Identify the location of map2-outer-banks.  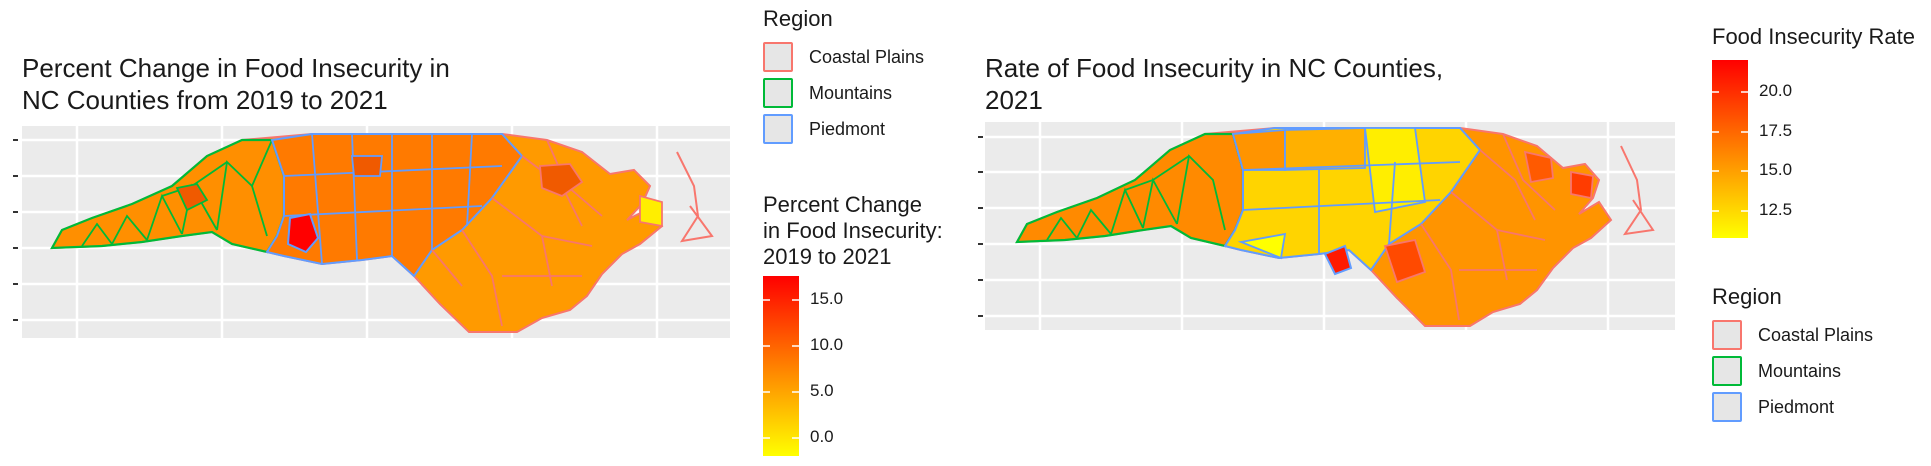
(1637, 190).